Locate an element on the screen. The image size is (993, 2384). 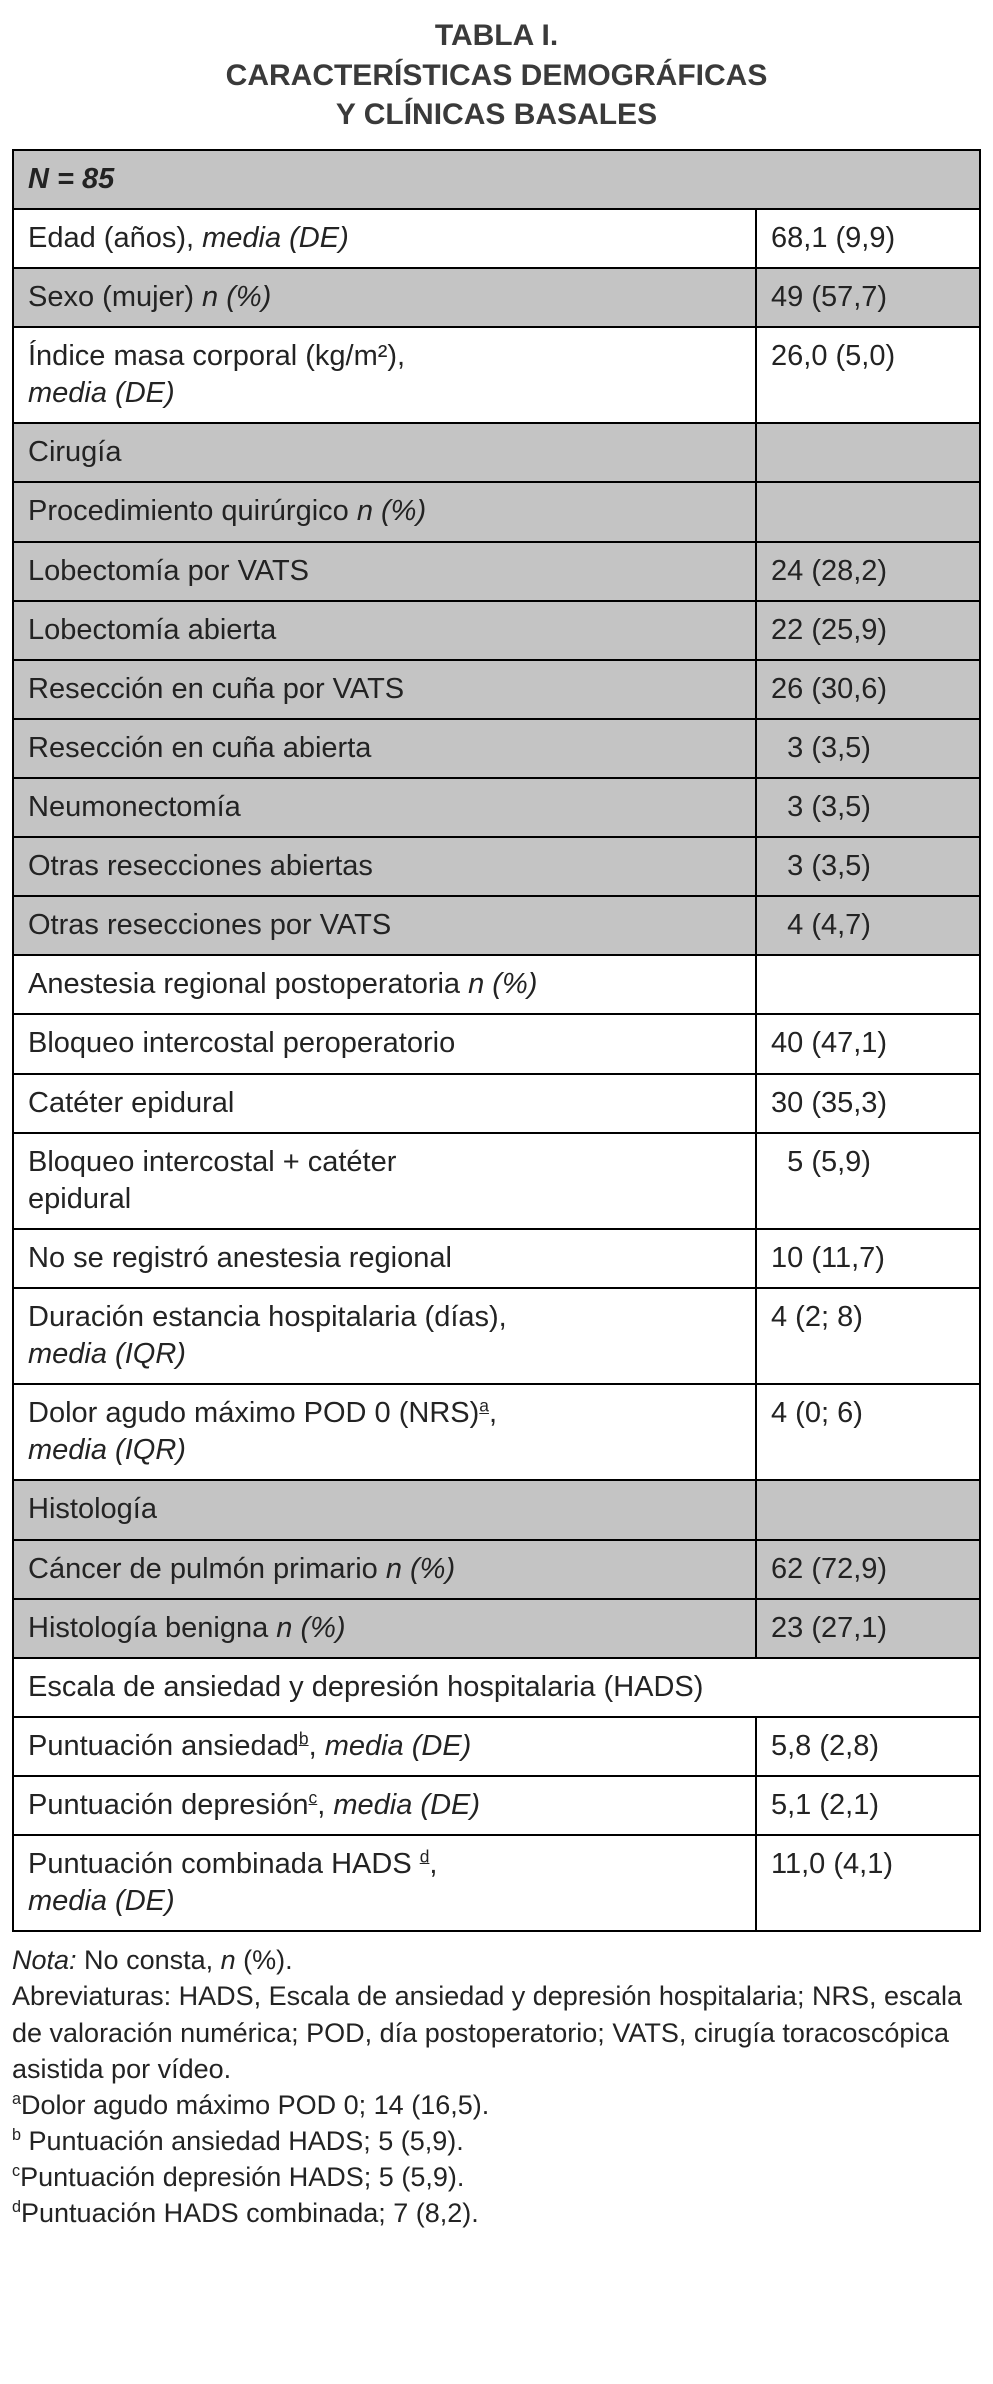
text-segment: Puntuación ansiedad HADS; 5 (5,9). is located at coordinates (242, 2141).